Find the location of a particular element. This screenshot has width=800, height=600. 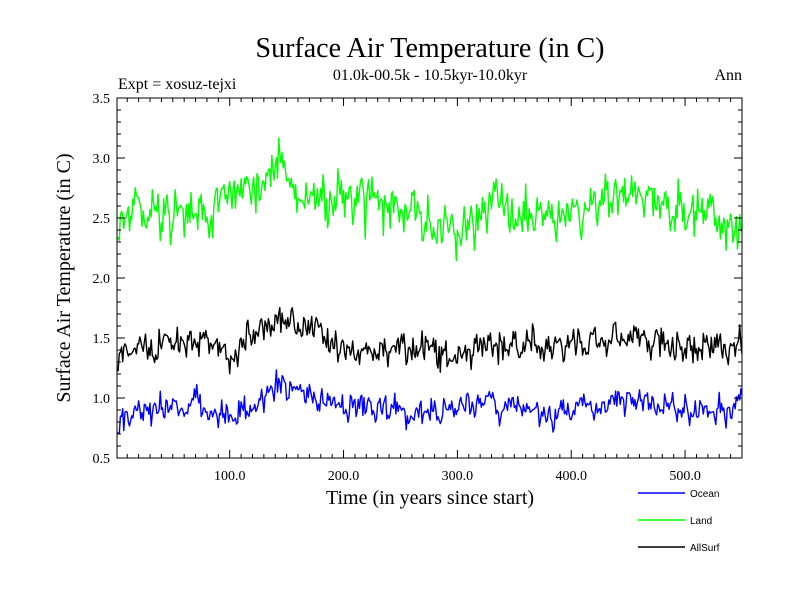

experiment-label: Expt = xosuz-tejxi is located at coordinates (177, 84).